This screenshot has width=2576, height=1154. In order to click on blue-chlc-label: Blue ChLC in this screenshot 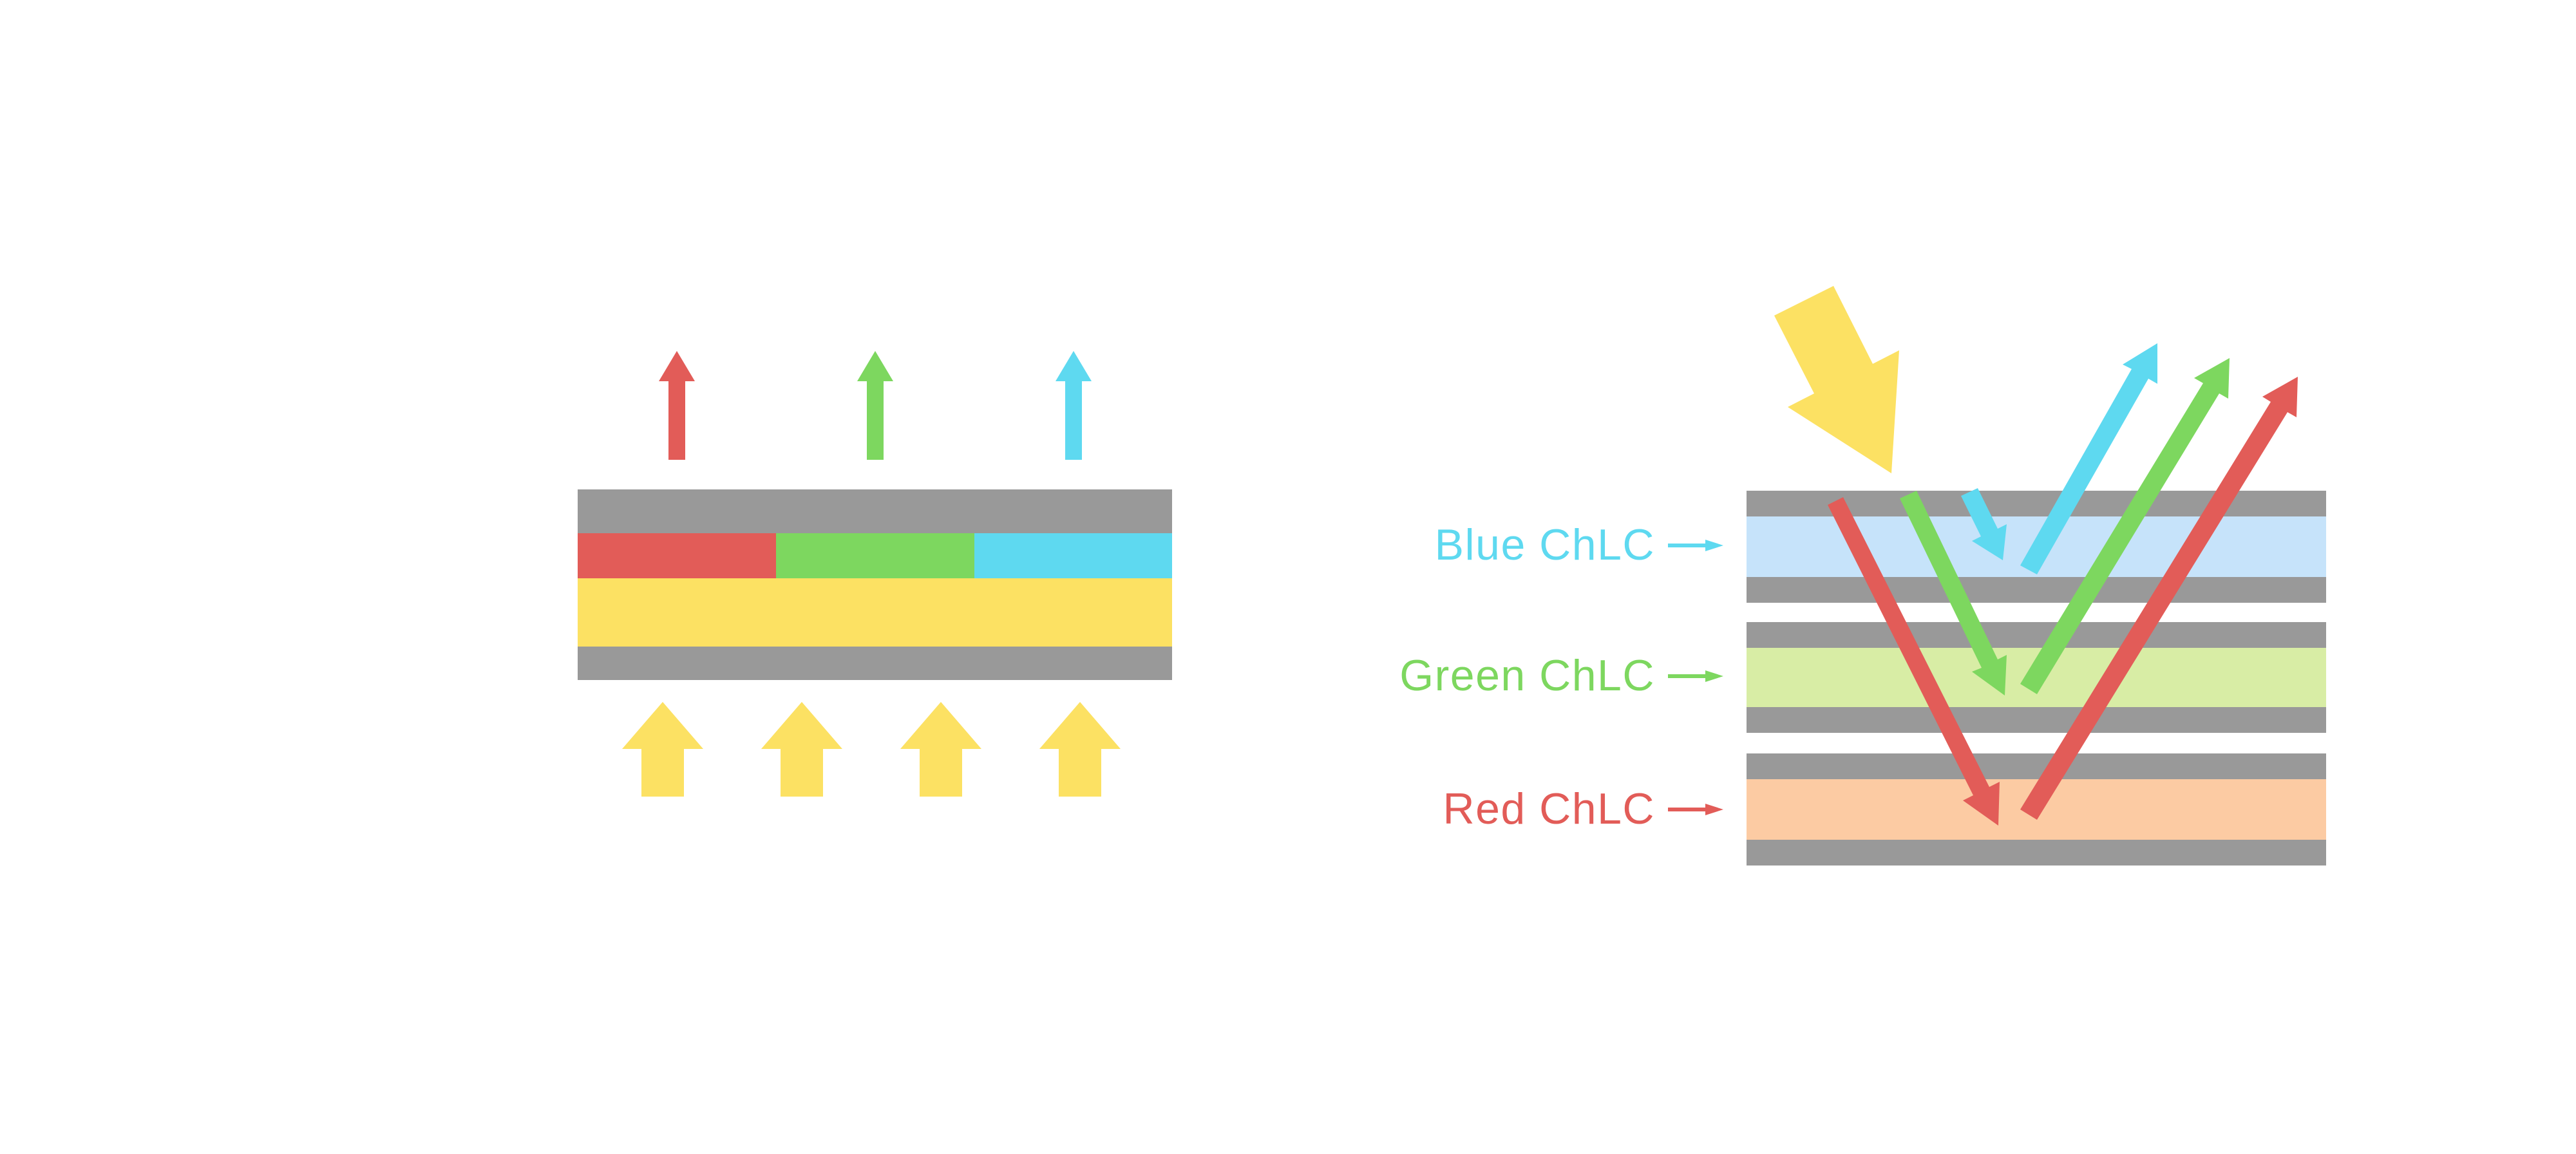, I will do `click(1545, 544)`.